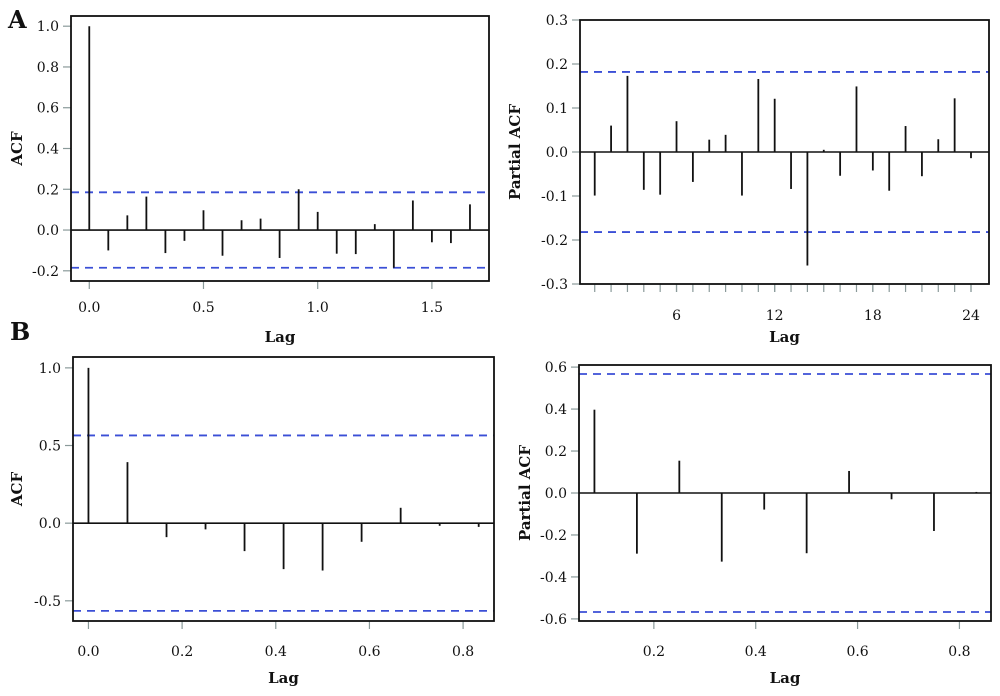  Describe the element at coordinates (553, 578) in the screenshot. I see `y-tick-label: -0.4` at that location.